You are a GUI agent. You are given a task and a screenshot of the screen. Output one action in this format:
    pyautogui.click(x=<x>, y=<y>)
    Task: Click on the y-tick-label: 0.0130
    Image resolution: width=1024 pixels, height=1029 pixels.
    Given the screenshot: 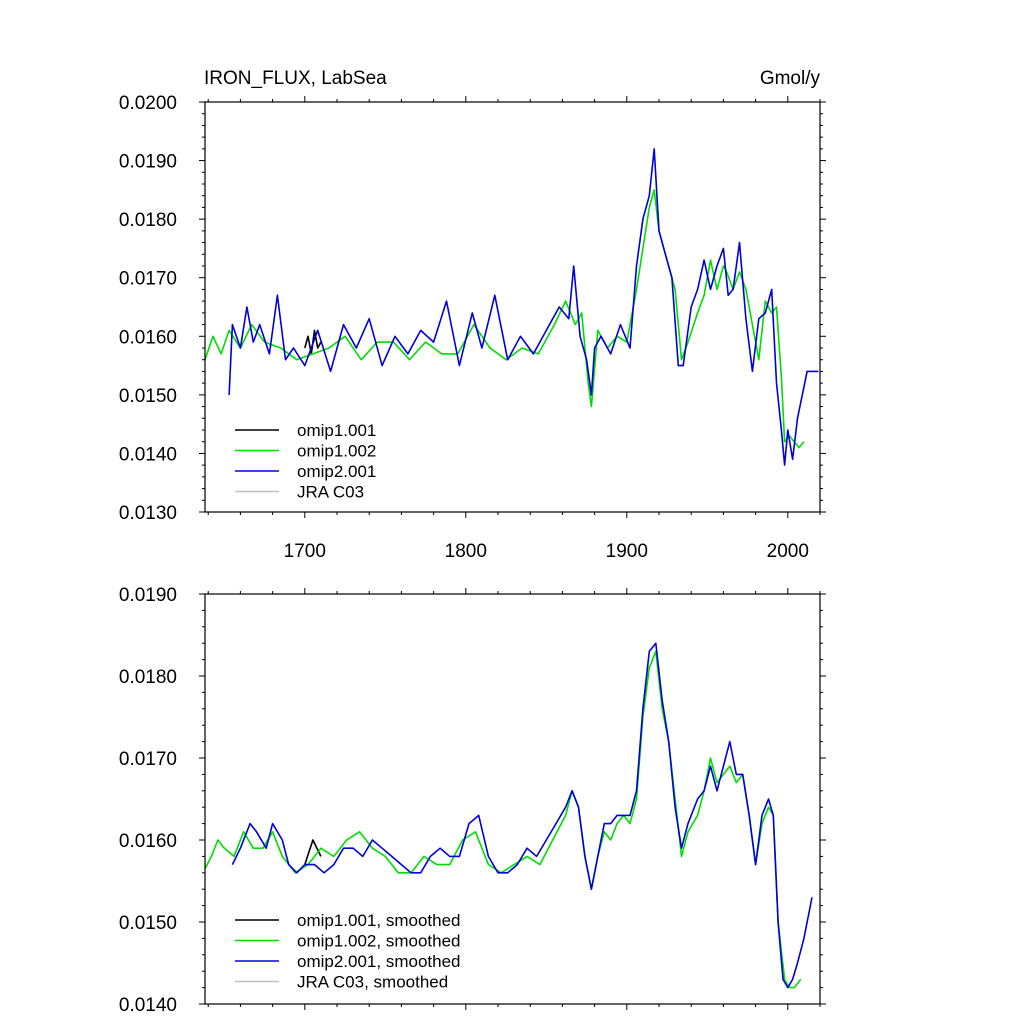 What is the action you would take?
    pyautogui.click(x=148, y=513)
    